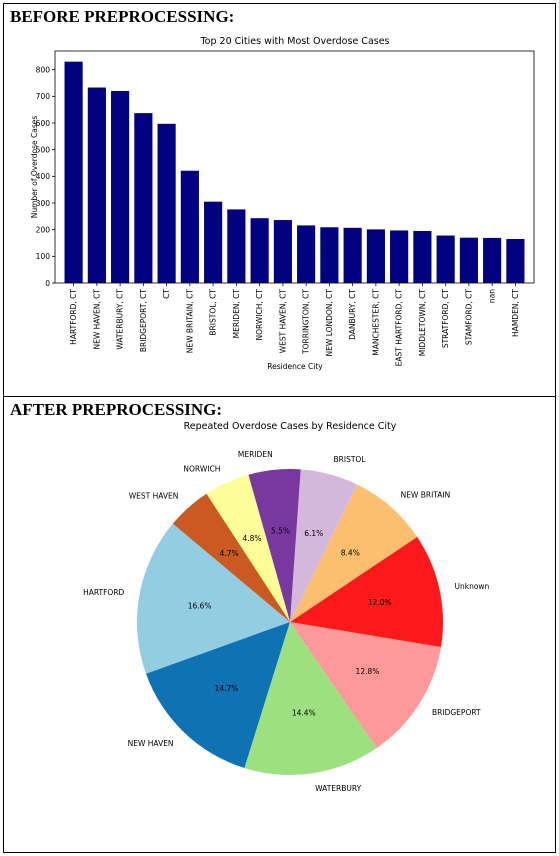 This screenshot has height=856, width=559. Describe the element at coordinates (251, 538) in the screenshot. I see `pie-percent-label: 4.8%` at that location.